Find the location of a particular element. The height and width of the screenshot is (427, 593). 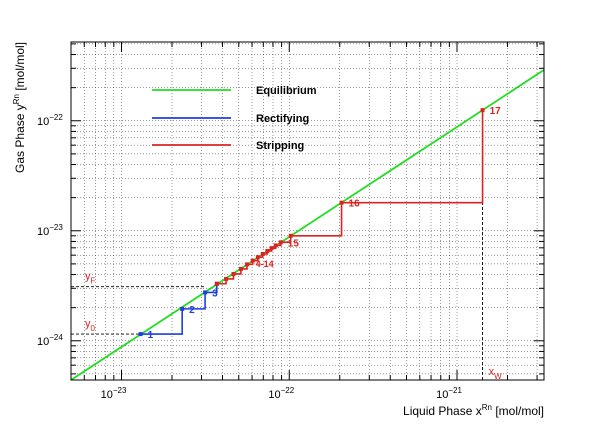

y-tick-label: 10−22 is located at coordinates (50, 120).